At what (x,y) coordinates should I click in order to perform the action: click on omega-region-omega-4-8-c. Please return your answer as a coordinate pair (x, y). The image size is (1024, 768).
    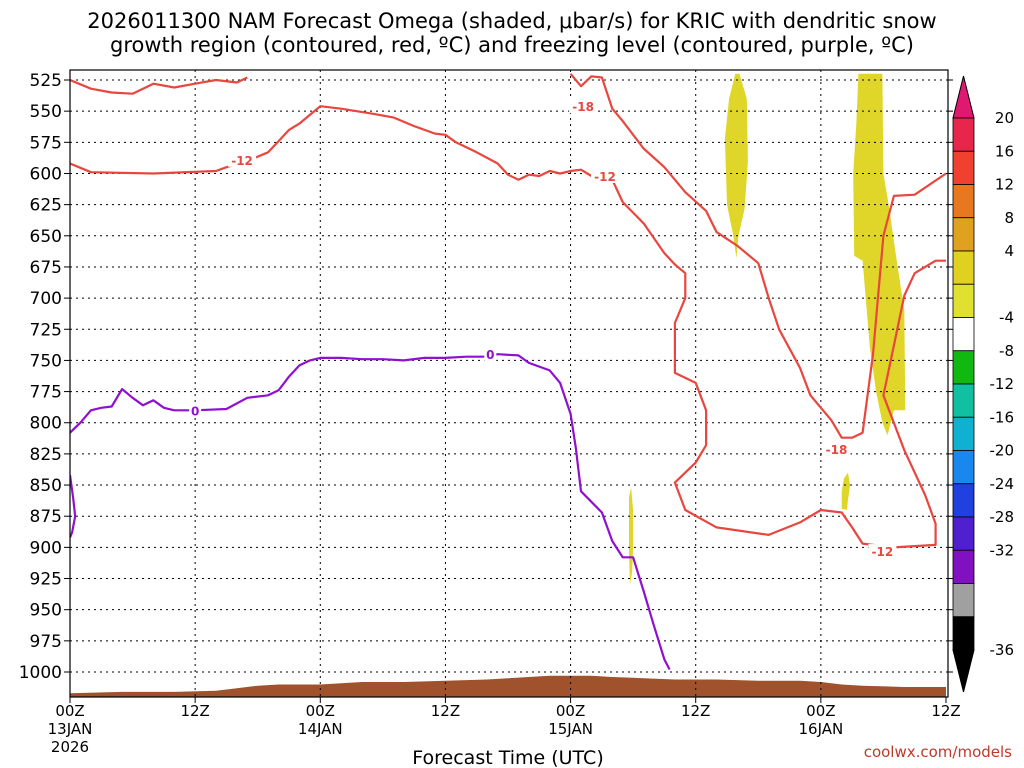
    Looking at the image, I should click on (846, 491).